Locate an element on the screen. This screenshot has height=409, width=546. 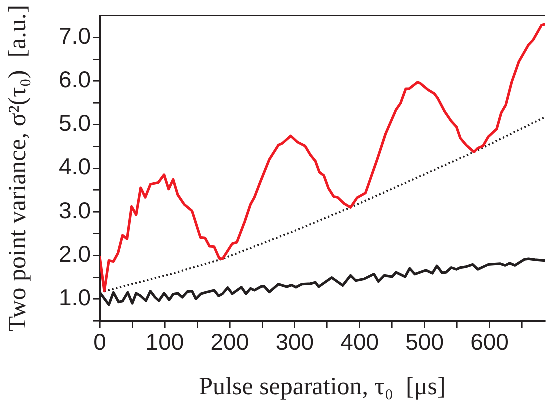
x-tick-label: 300 is located at coordinates (295, 342).